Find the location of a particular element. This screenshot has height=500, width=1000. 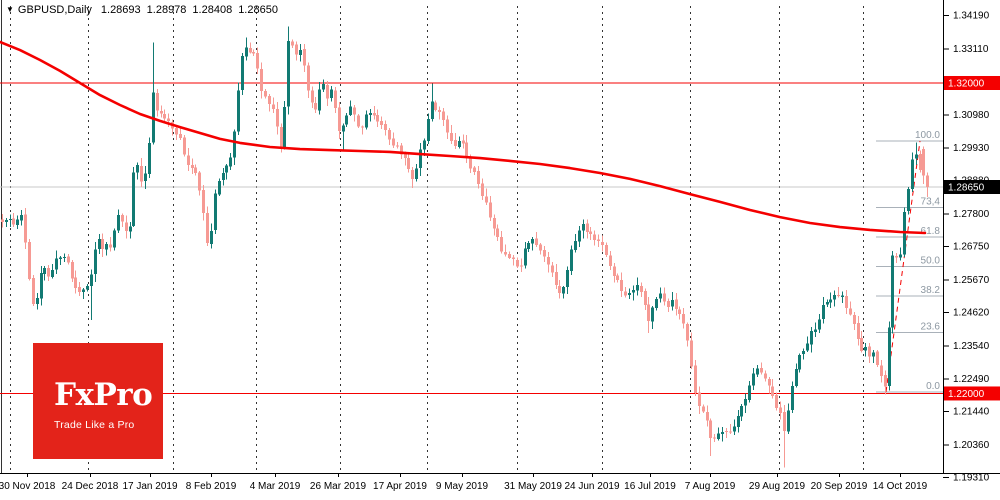

svg-text: 1.30980 is located at coordinates (971, 115).